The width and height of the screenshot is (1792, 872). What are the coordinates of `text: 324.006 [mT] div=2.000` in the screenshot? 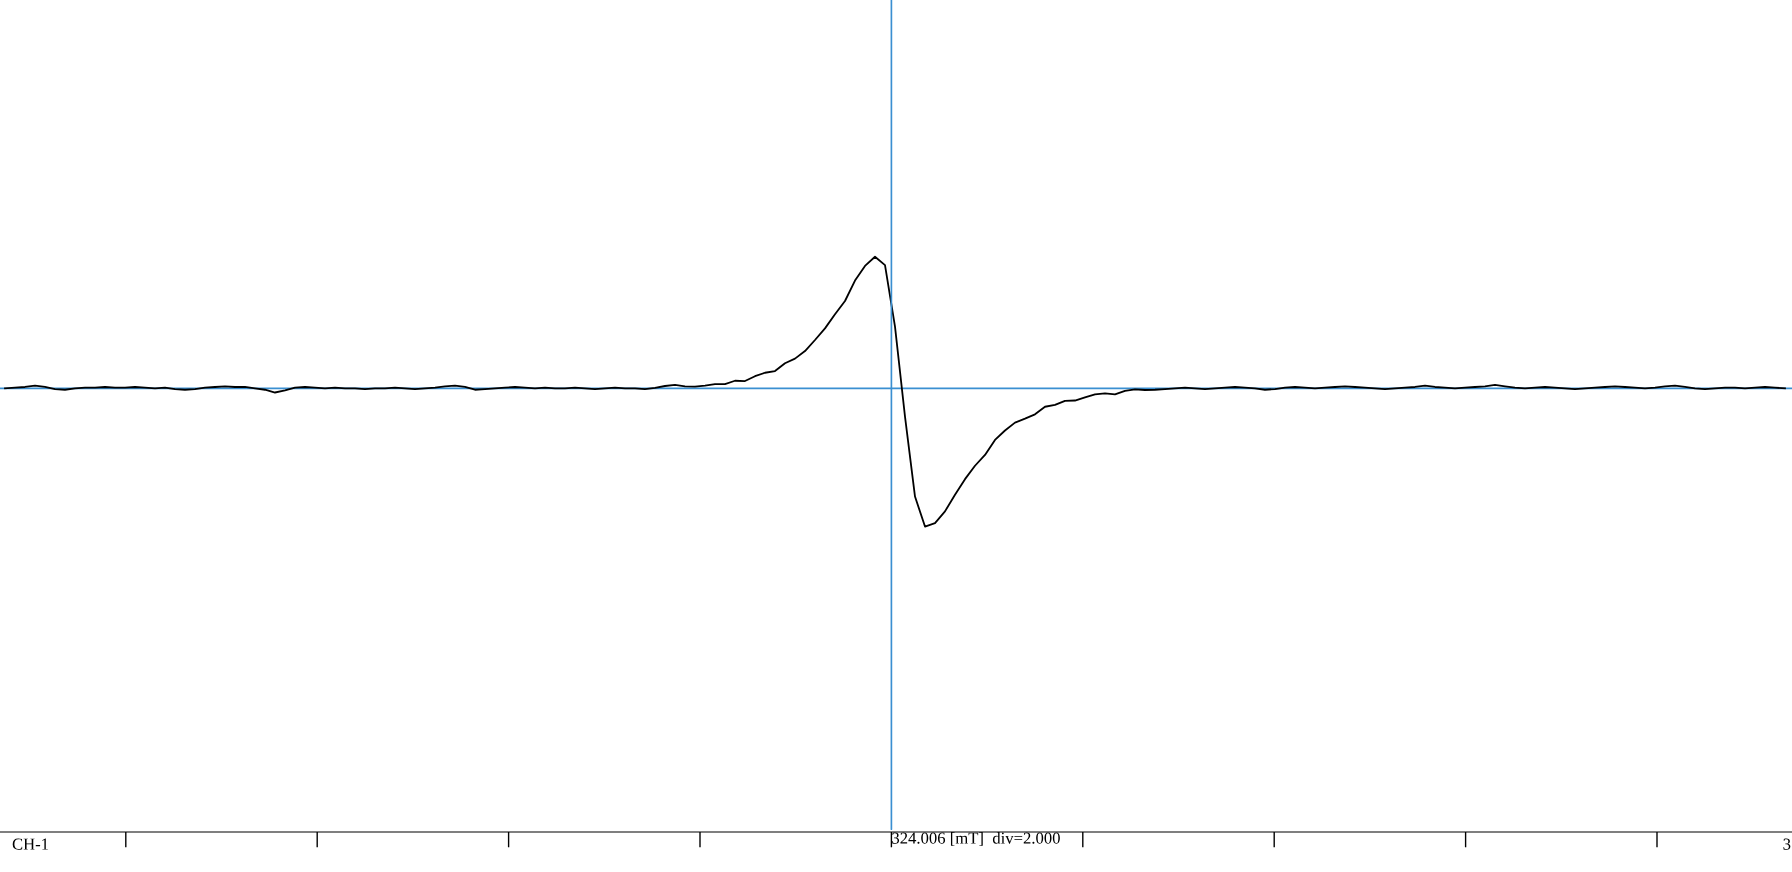 It's located at (976, 839).